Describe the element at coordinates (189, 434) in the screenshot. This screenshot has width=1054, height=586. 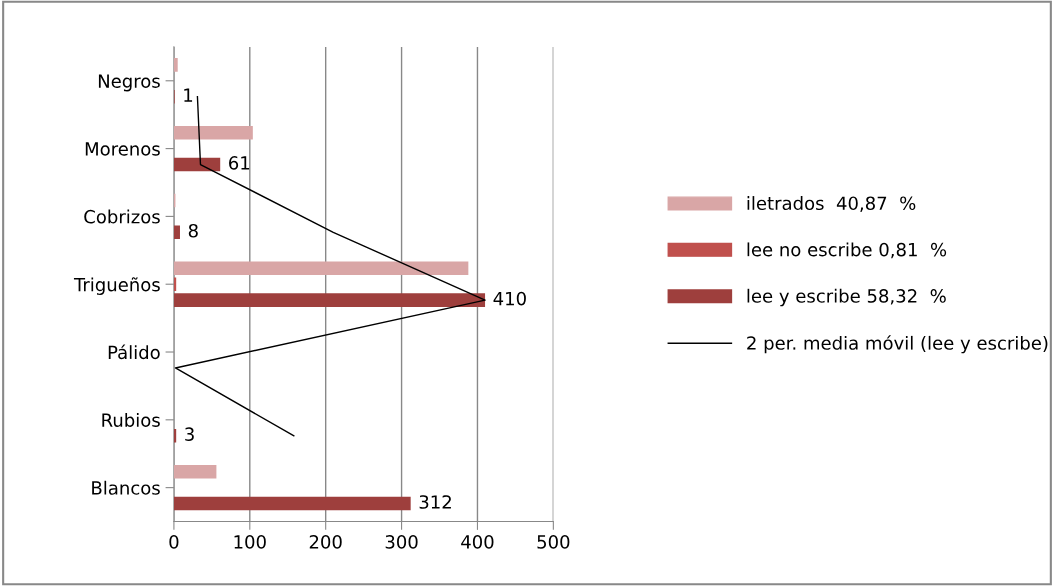
I see `data-label: 3` at that location.